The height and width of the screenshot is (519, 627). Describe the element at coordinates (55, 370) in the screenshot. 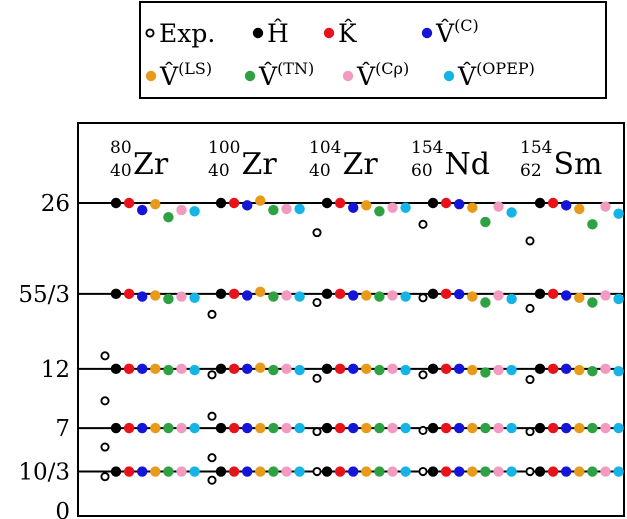

I see `y-tick-label: 12` at that location.